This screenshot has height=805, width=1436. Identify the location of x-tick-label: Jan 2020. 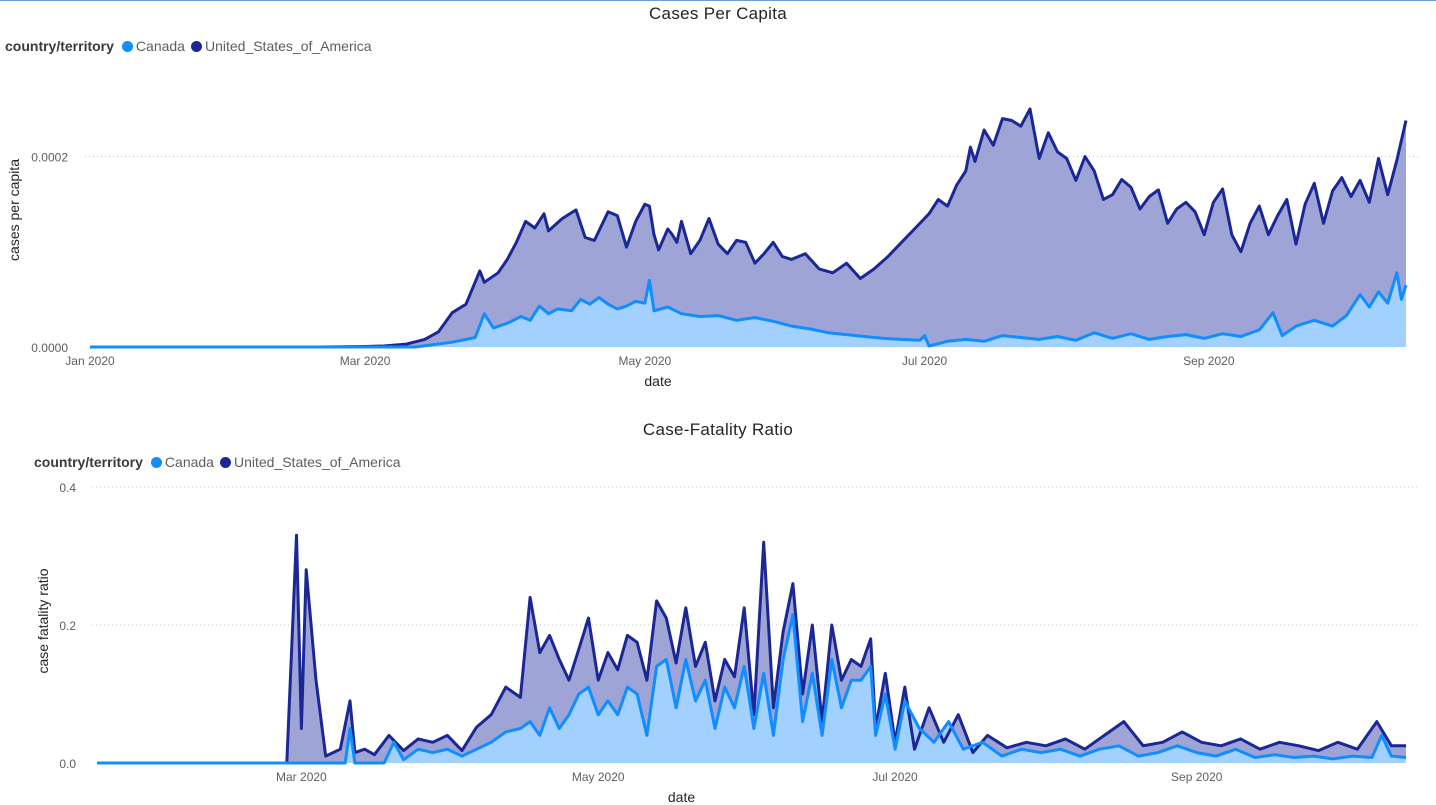
(90, 361).